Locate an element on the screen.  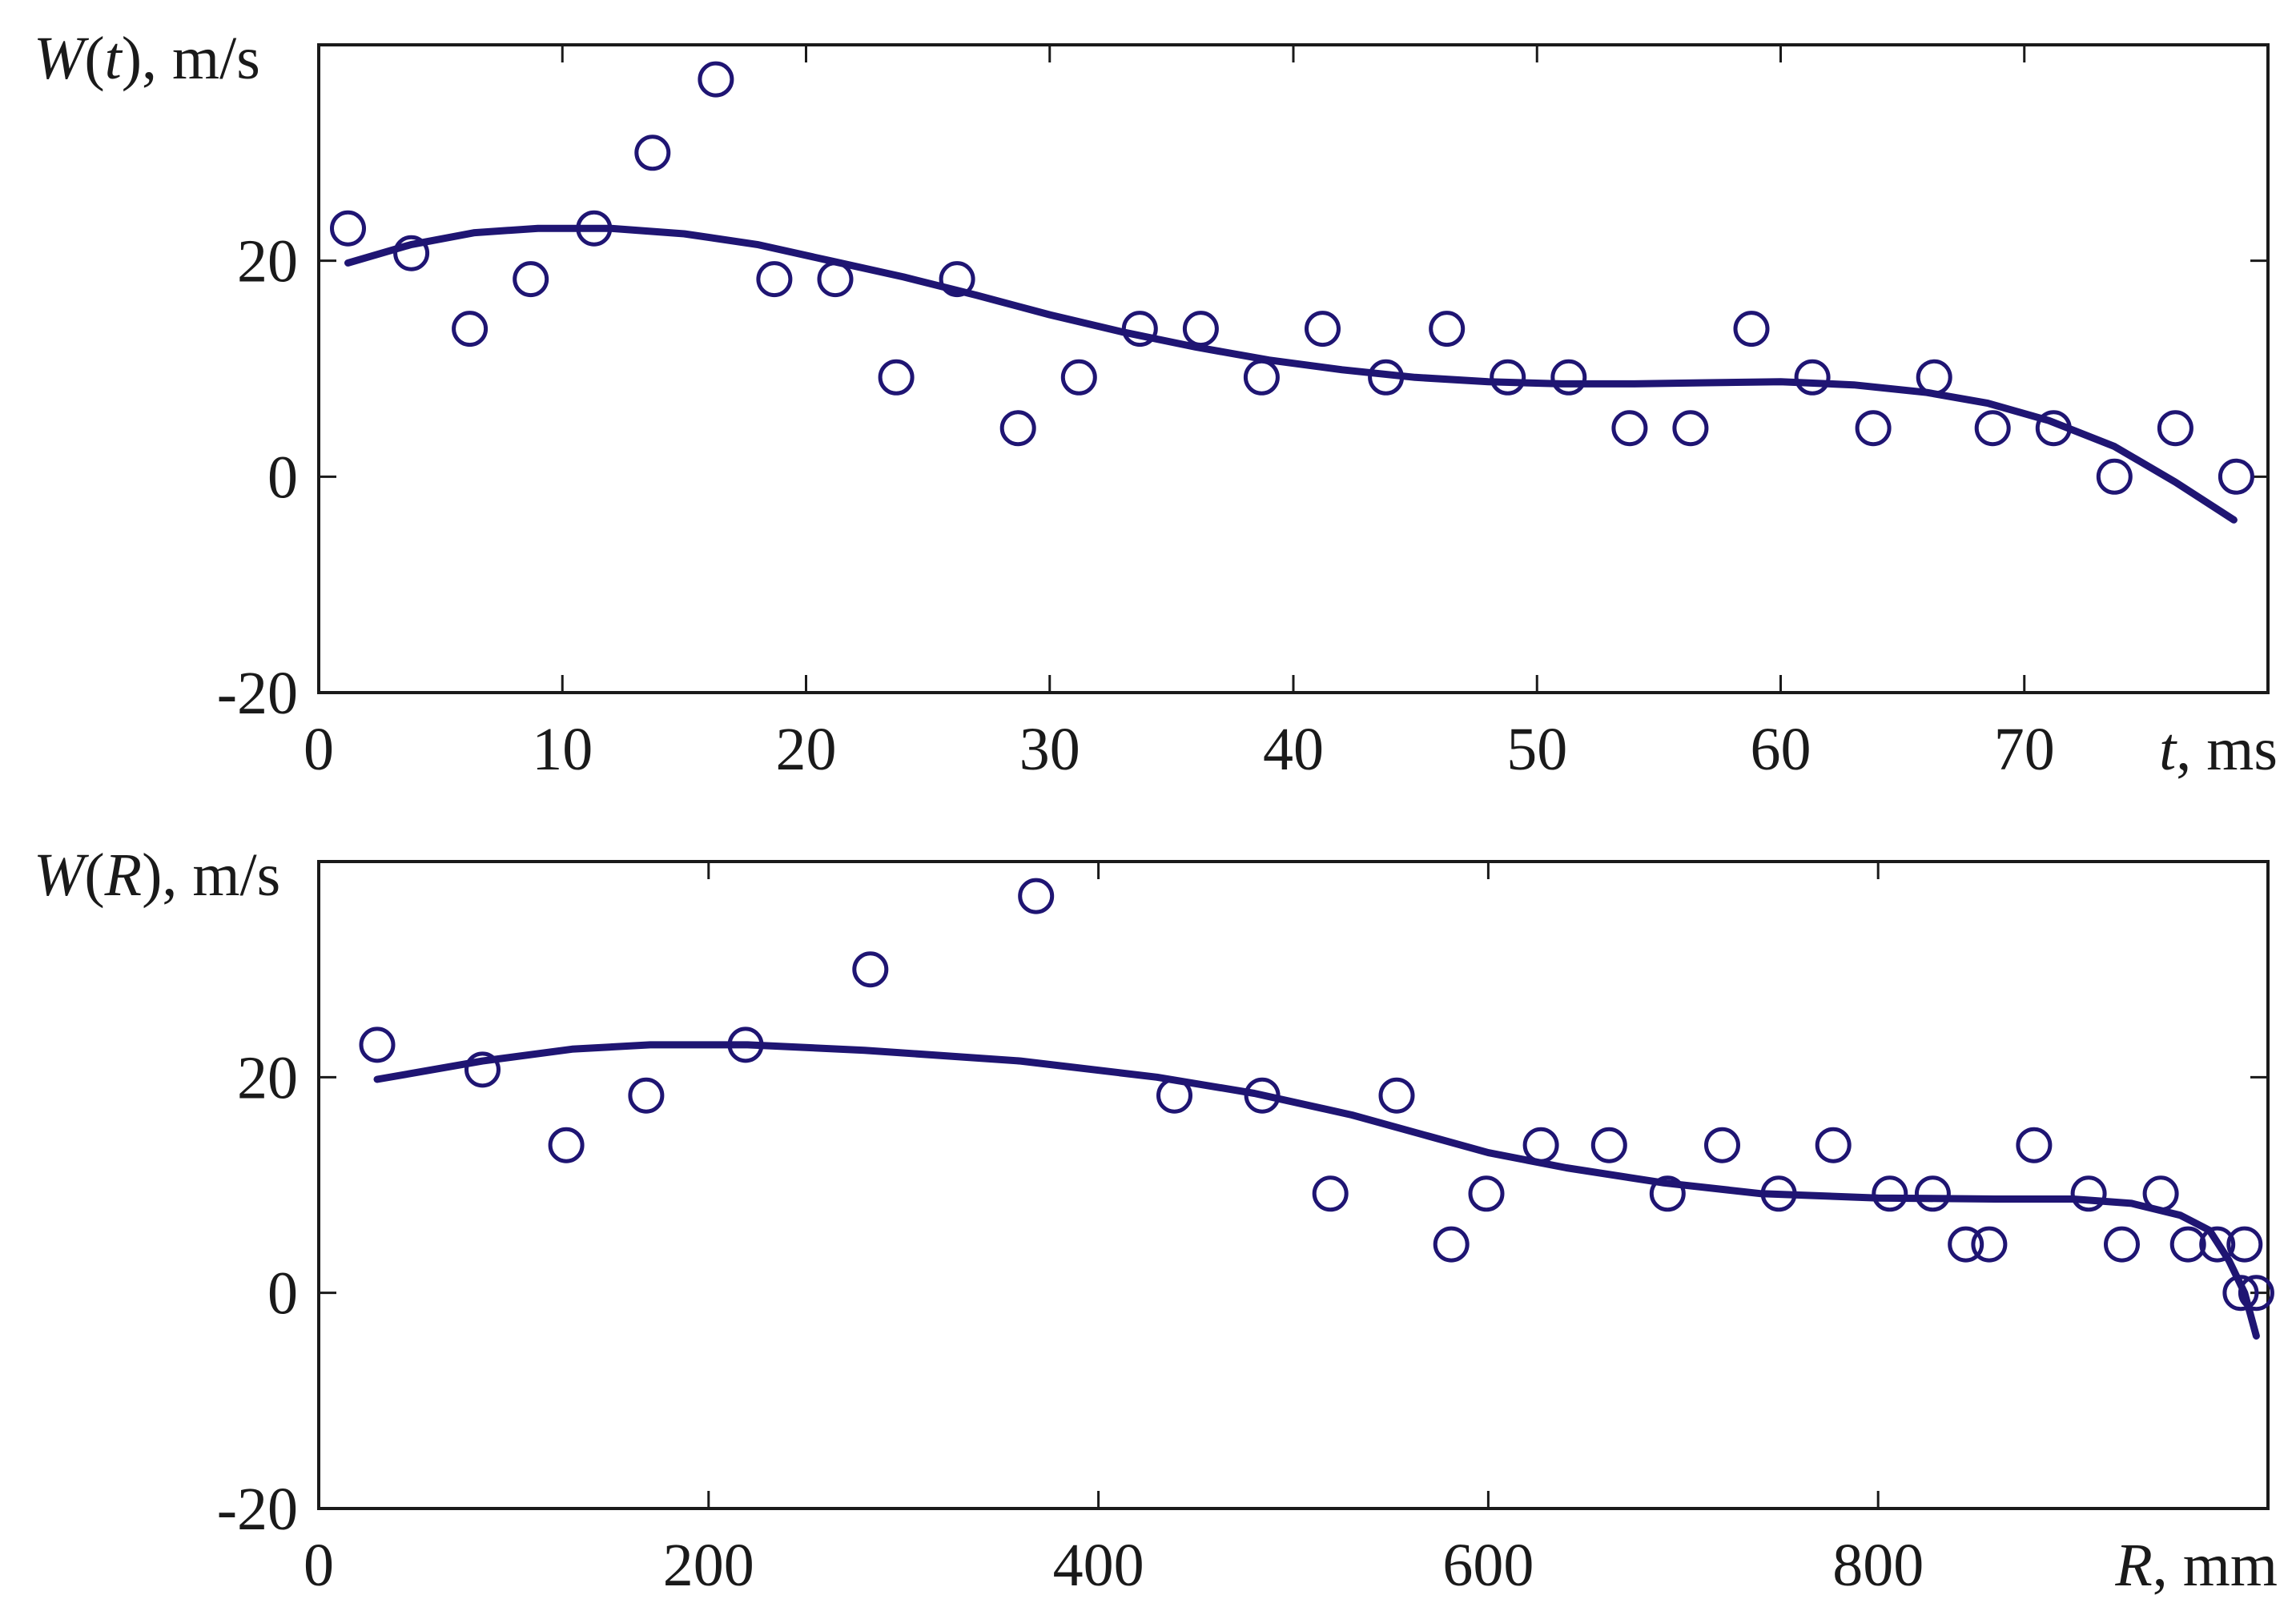
y-axis-label-part: R is located at coordinates (123, 875).